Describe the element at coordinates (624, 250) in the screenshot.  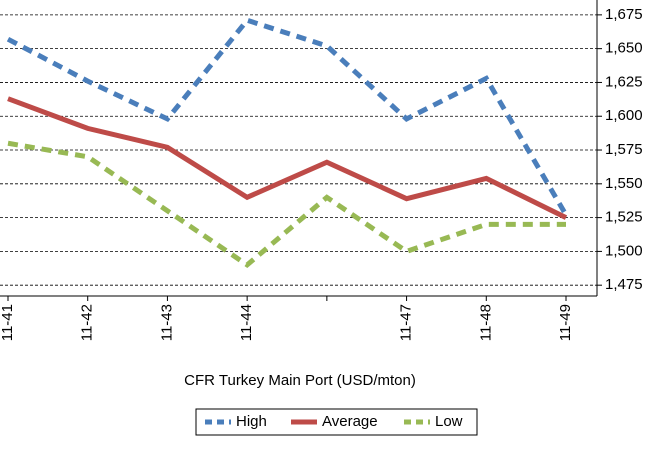
I see `y-tick-label: 1,500` at that location.